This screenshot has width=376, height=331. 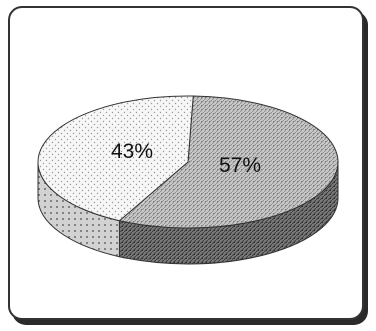 I want to click on pie-slice-label-1: 43%, so click(x=132, y=151).